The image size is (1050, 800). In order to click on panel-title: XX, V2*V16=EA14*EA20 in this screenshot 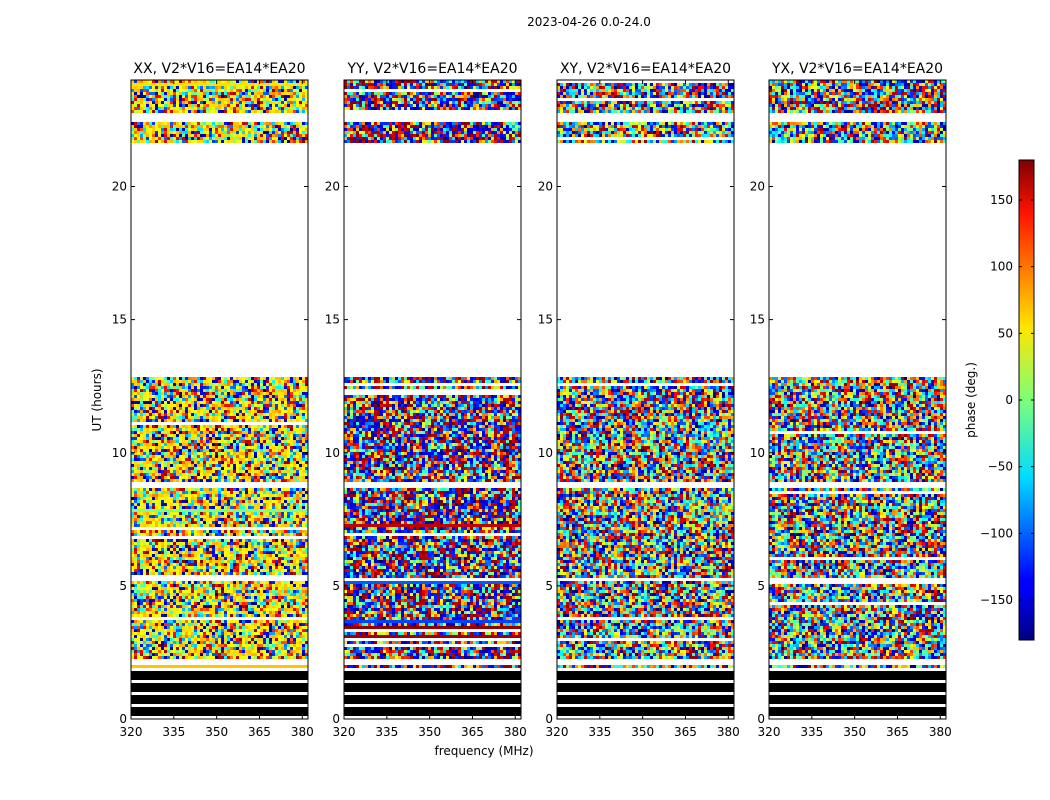, I will do `click(219, 69)`.